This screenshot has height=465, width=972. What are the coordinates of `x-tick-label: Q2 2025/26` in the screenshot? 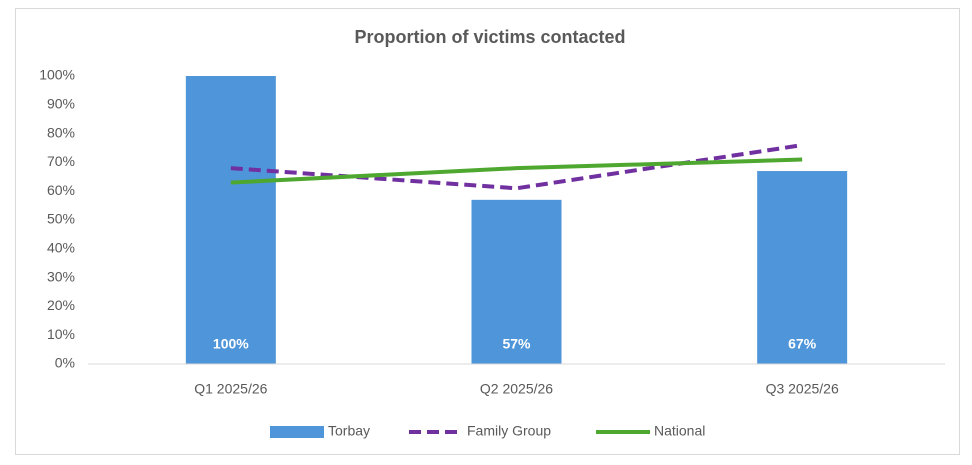 It's located at (516, 389).